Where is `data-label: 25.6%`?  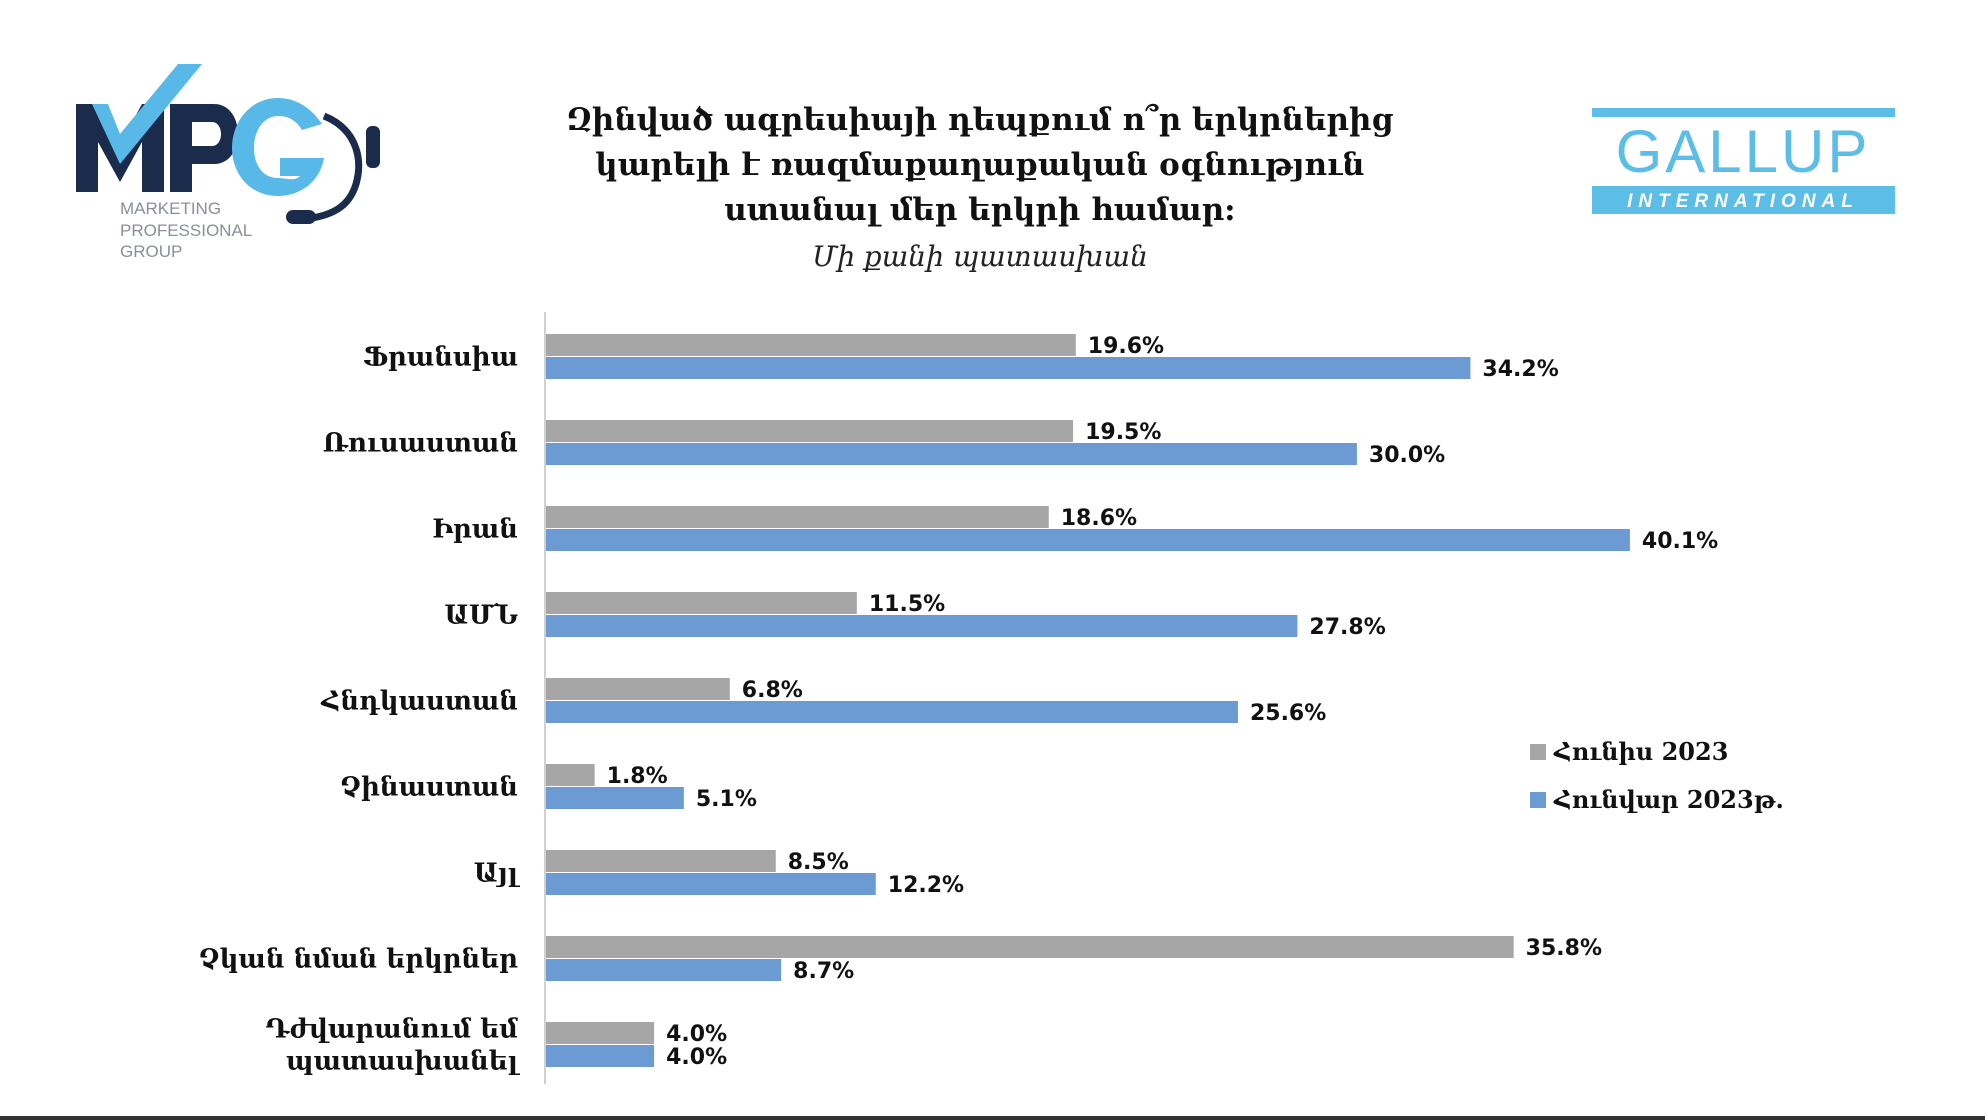 data-label: 25.6% is located at coordinates (1288, 713).